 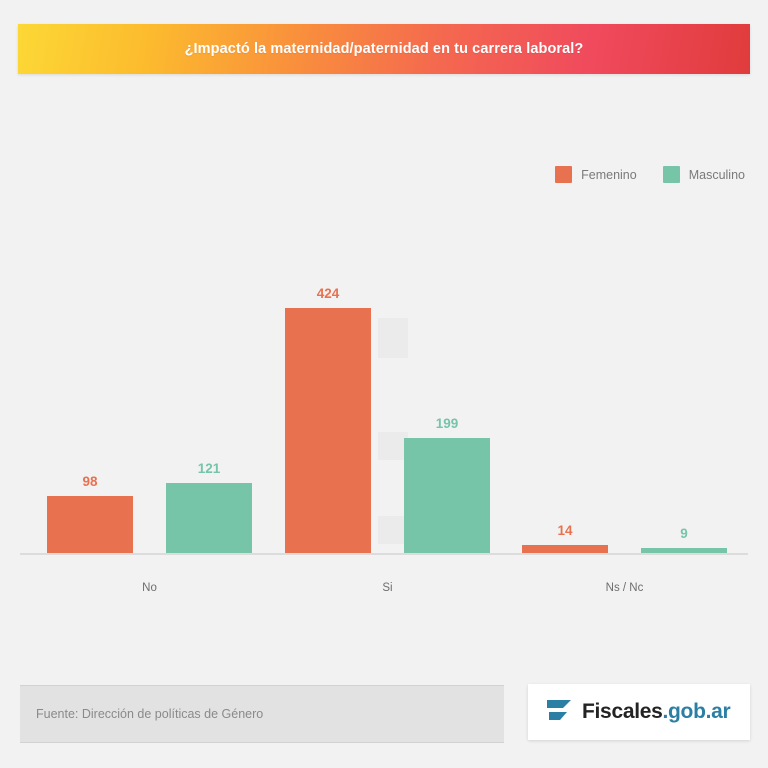 I want to click on logo-text-blue: .gob.ar, so click(x=696, y=711).